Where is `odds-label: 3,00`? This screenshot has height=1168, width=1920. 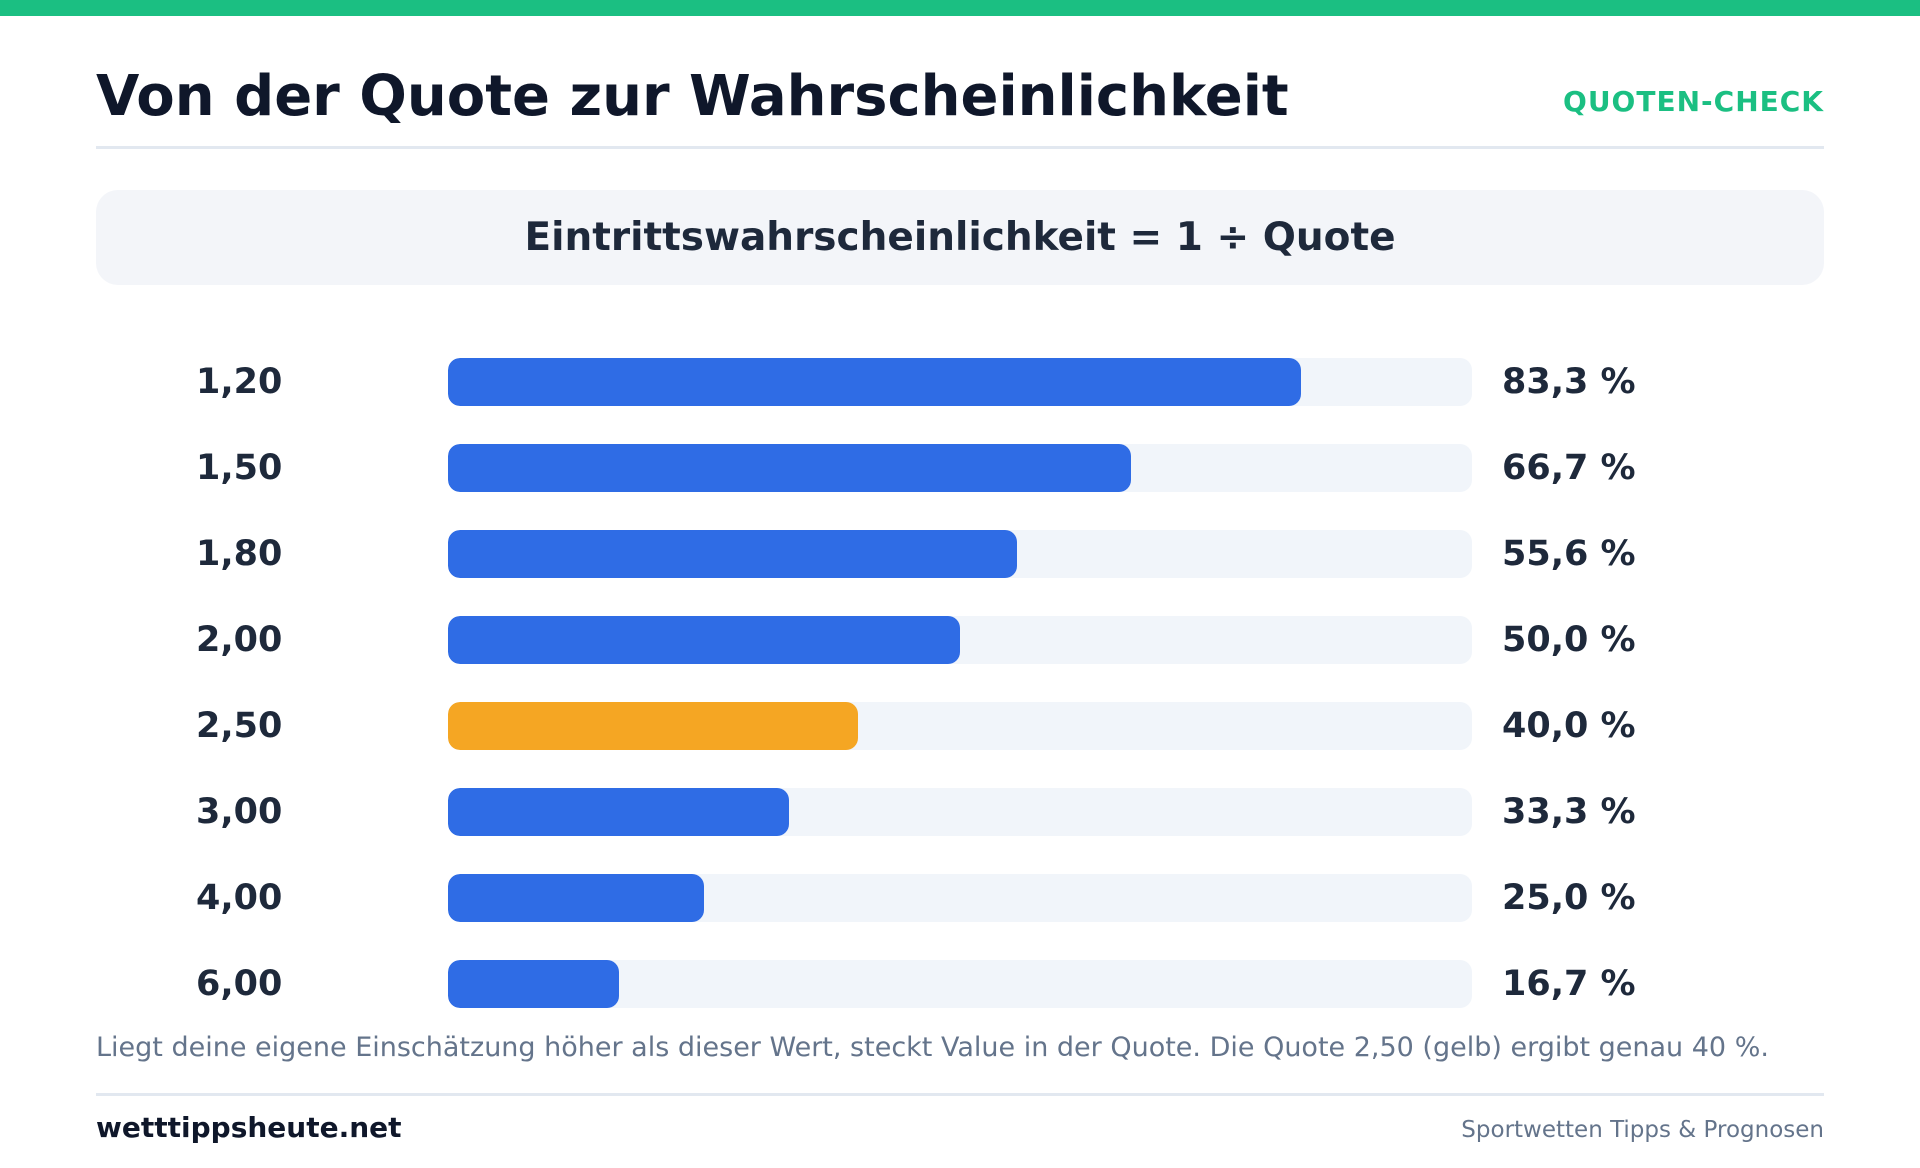 odds-label: 3,00 is located at coordinates (239, 812).